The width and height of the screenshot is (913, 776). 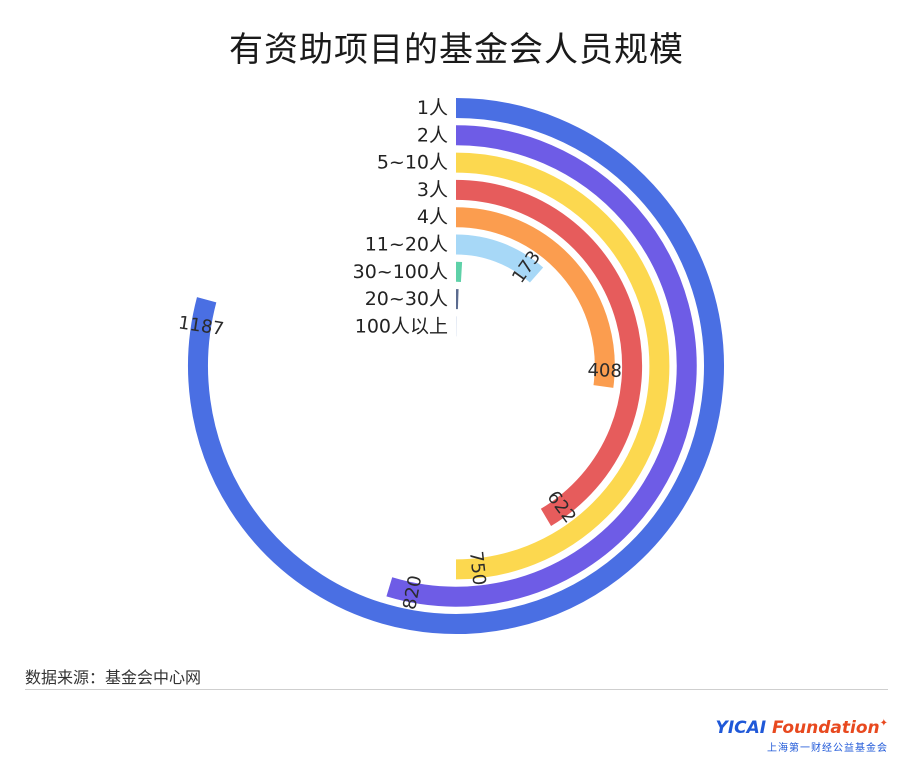 What do you see at coordinates (477, 568) in the screenshot?
I see `value-label-2: 750` at bounding box center [477, 568].